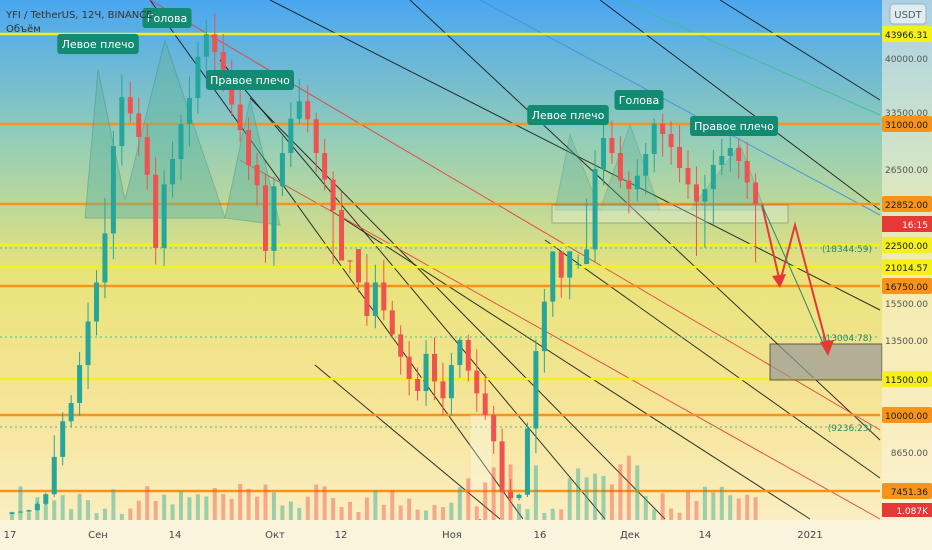  I want to click on currency-badge-box, so click(908, 14).